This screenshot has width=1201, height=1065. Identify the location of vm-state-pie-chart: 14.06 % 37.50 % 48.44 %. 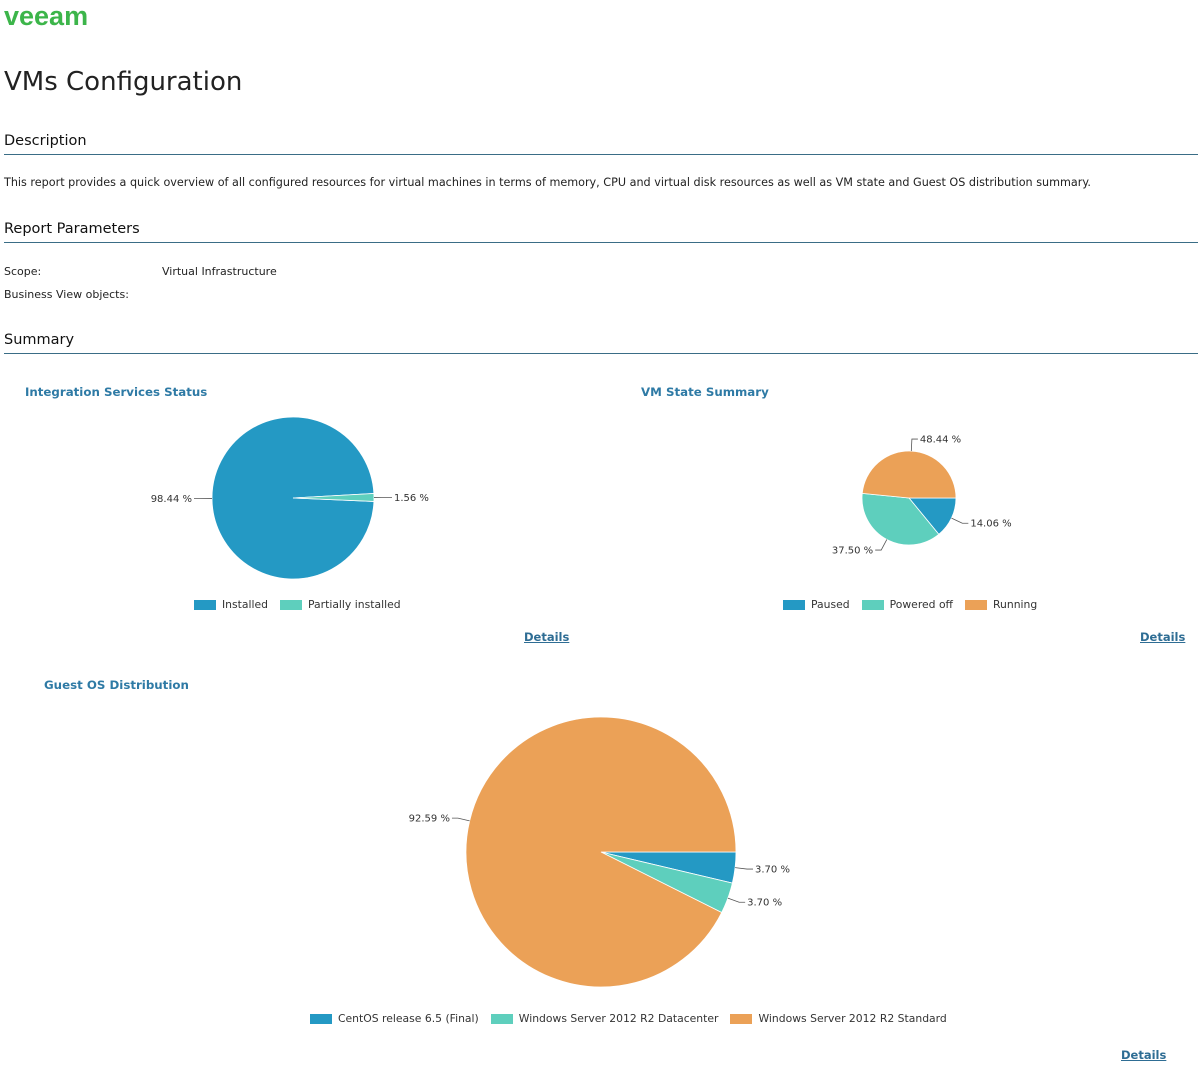
(922, 496).